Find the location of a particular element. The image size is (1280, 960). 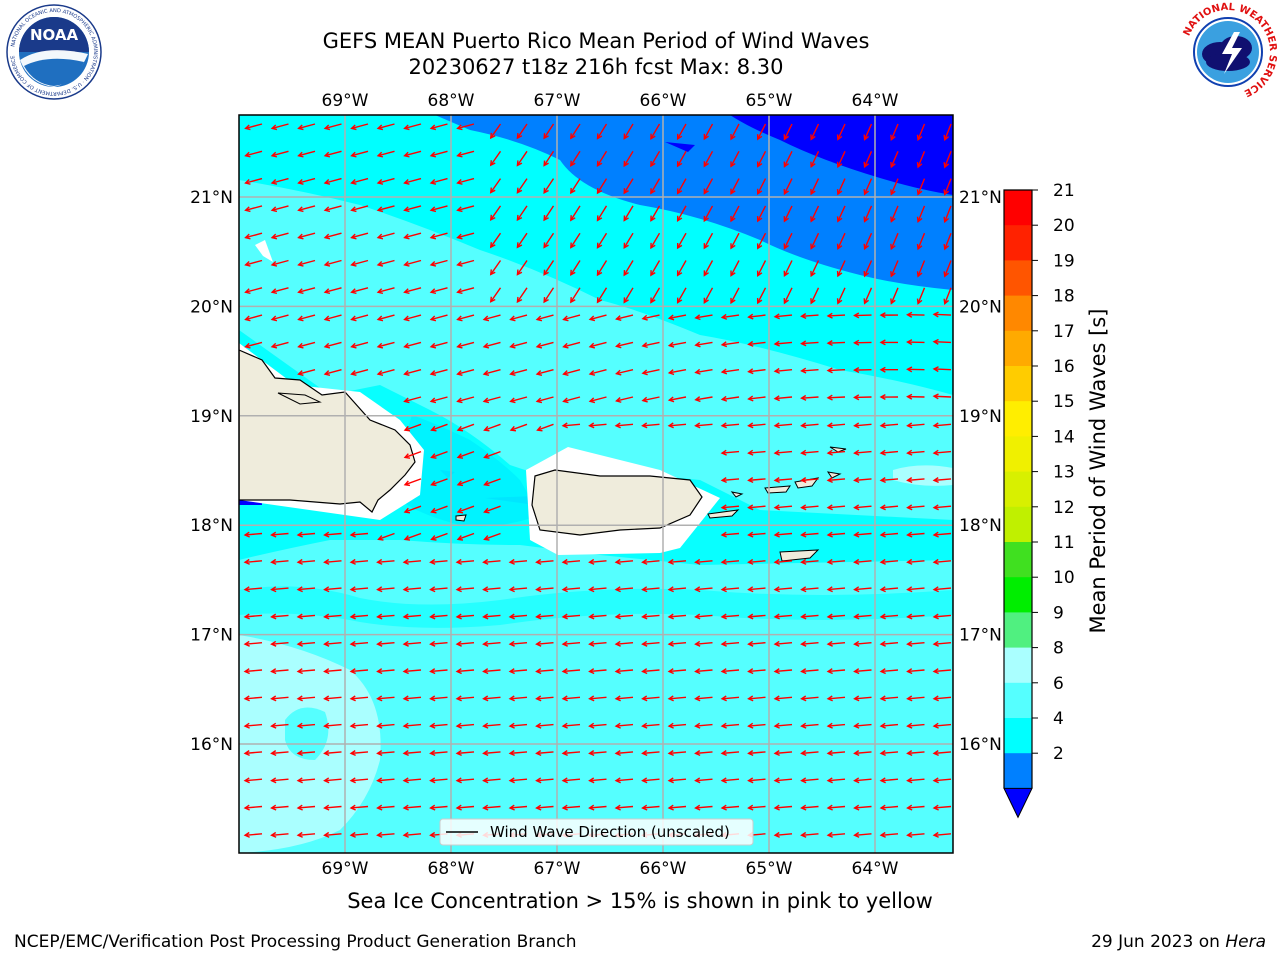

tortuga-island is located at coordinates (299, 398).